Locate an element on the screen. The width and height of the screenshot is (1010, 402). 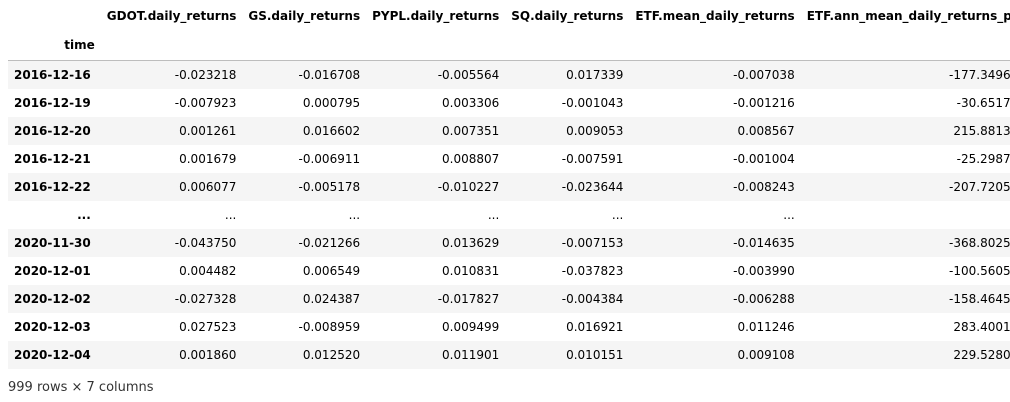
table-cell: 0.001860 is located at coordinates (208, 355).